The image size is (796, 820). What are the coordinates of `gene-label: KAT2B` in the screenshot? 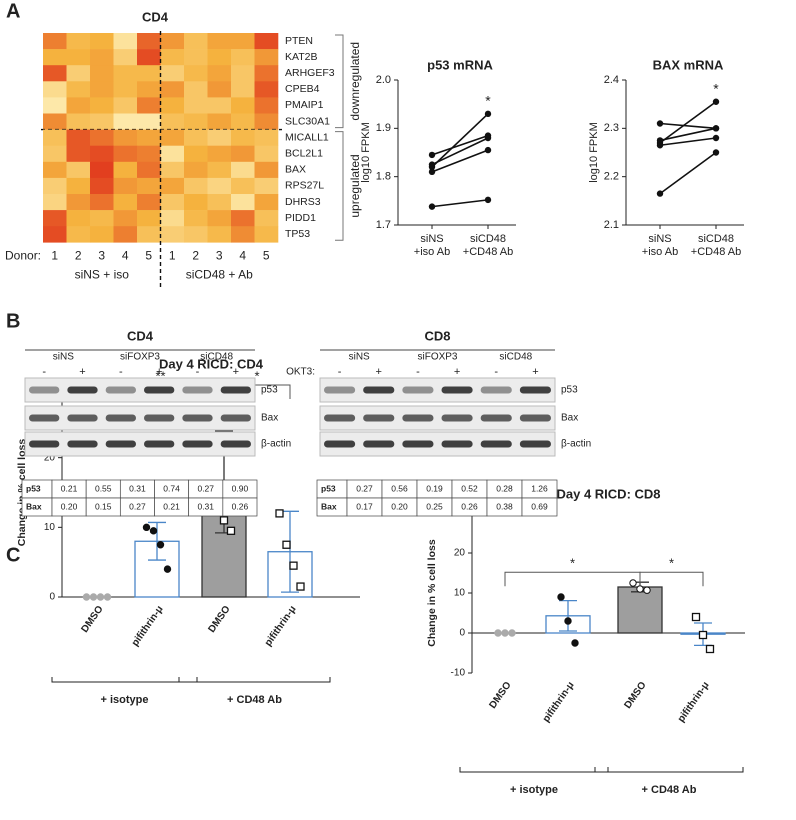 It's located at (301, 57).